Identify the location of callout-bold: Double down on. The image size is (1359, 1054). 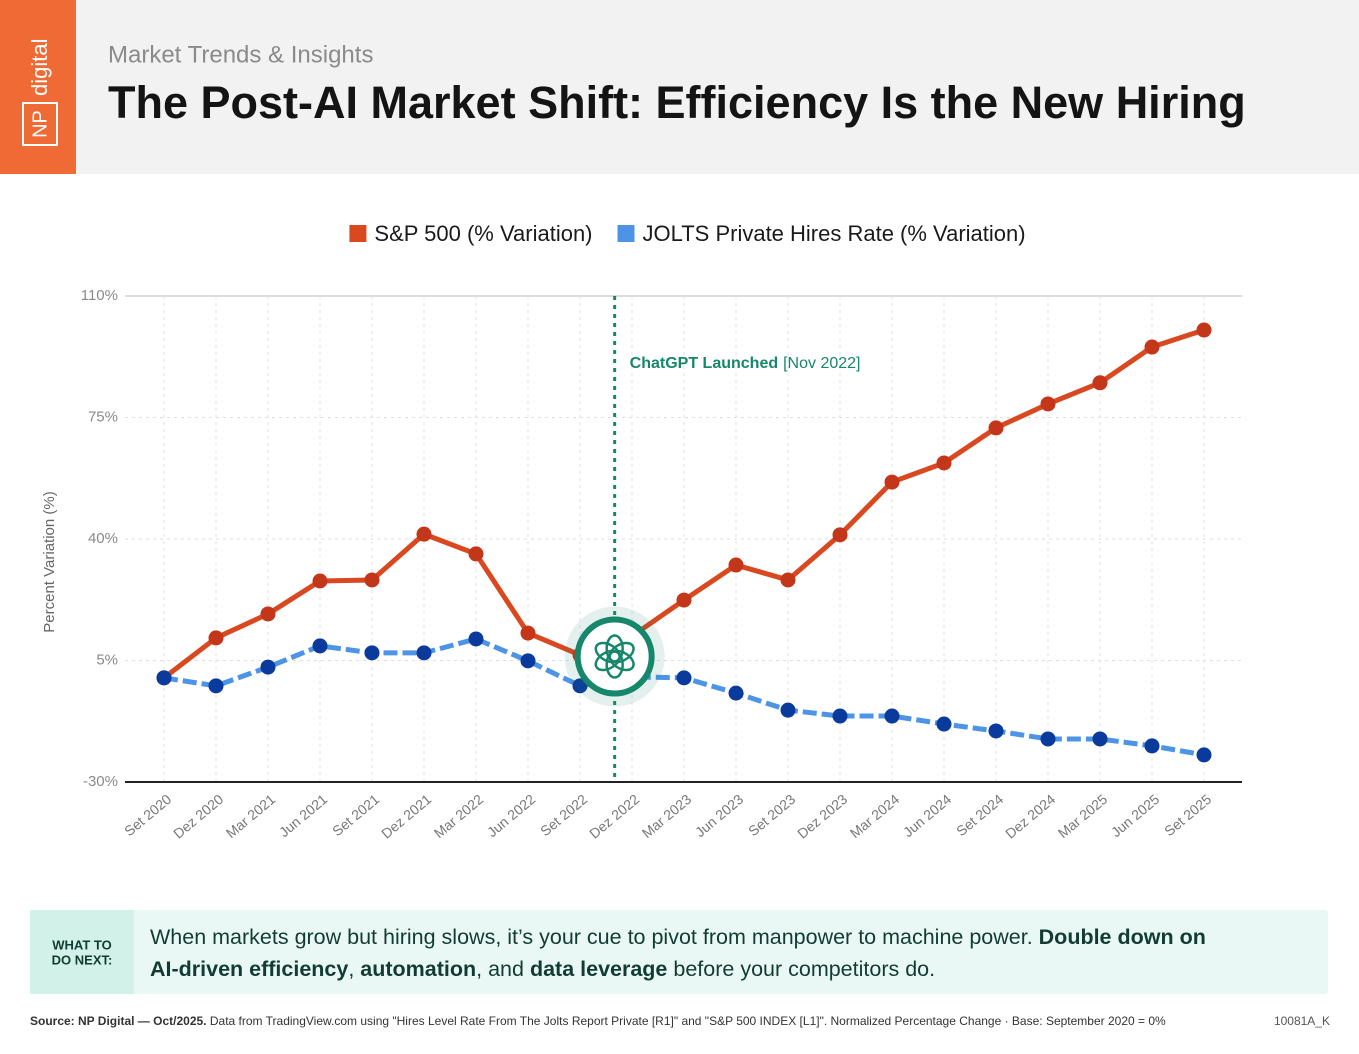
(1122, 937).